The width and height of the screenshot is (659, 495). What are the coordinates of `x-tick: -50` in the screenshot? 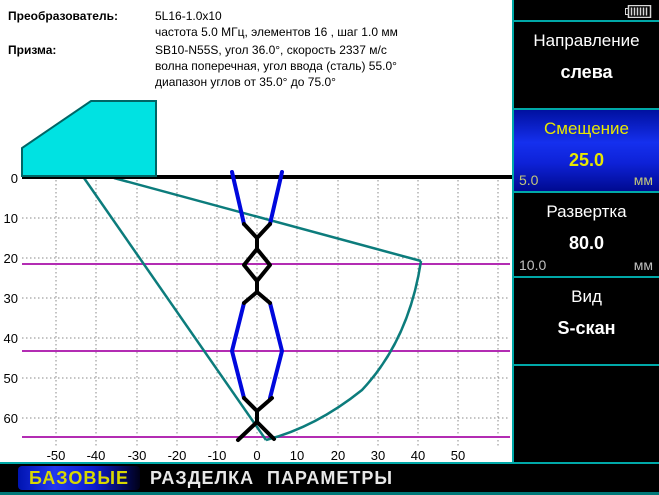 It's located at (56, 455).